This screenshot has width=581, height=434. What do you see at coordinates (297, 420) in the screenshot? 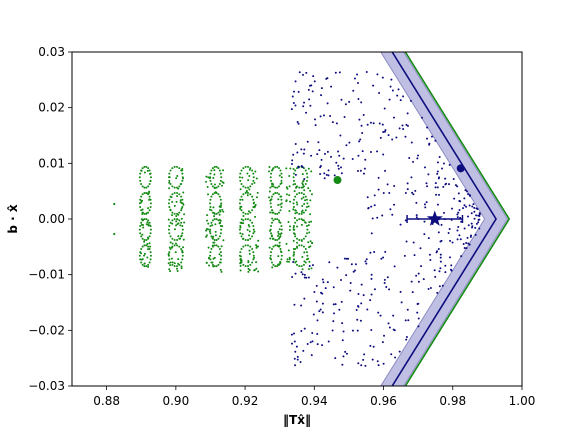
I see `x-axis-label: ‖Tx̂‖` at bounding box center [297, 420].